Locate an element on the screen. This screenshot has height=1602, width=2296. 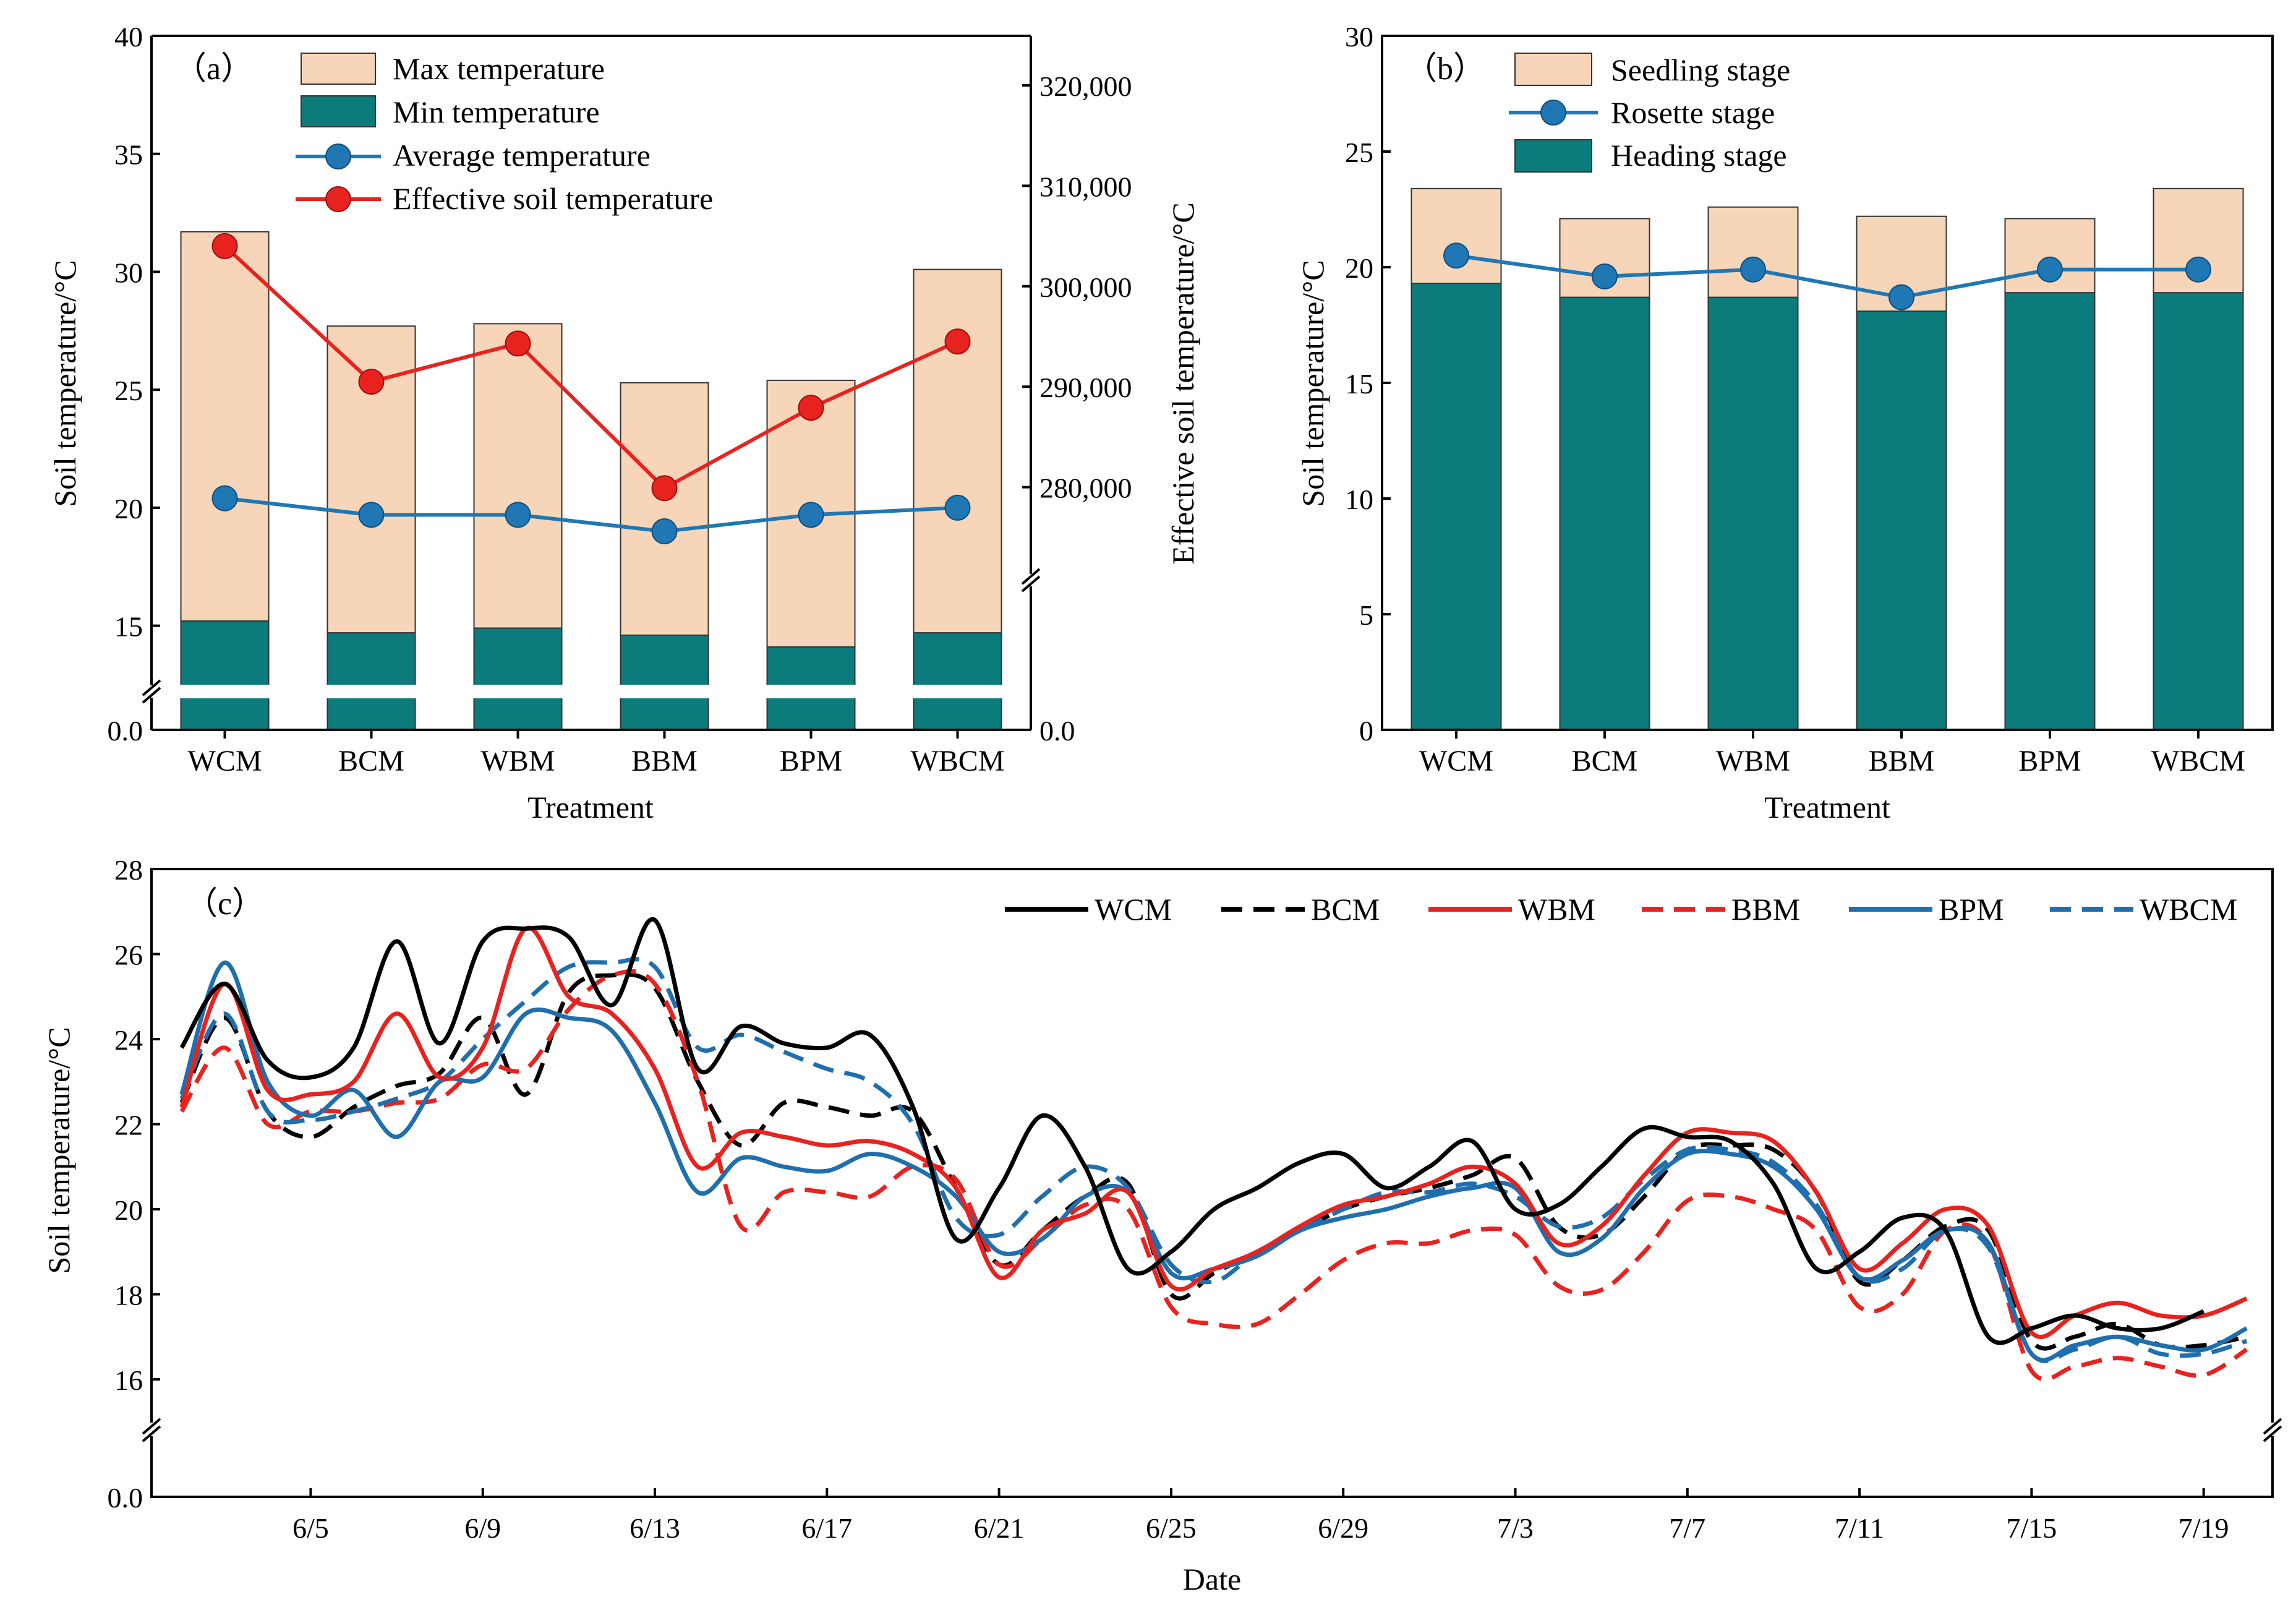
point-effective-soil-temperature-bbm is located at coordinates (664, 488).